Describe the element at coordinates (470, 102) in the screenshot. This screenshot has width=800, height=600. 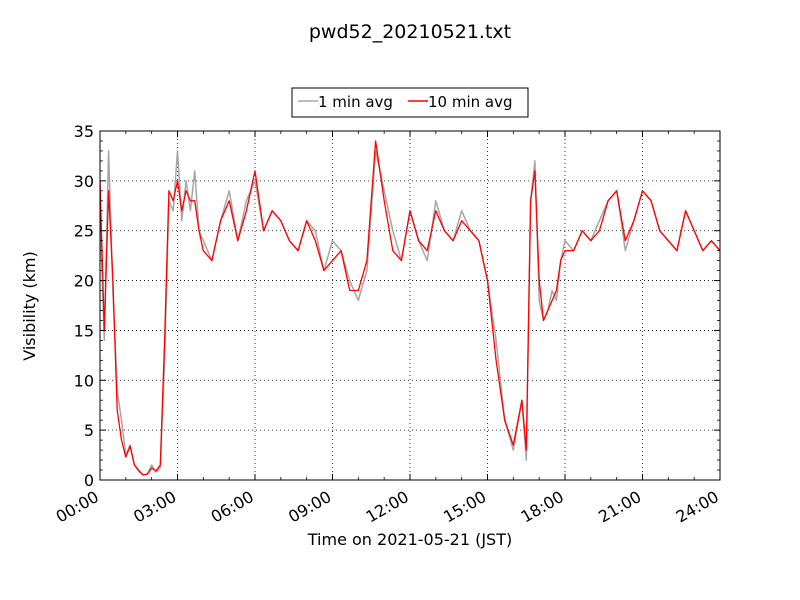
I see `legend-label-10min: 10 min avg` at that location.